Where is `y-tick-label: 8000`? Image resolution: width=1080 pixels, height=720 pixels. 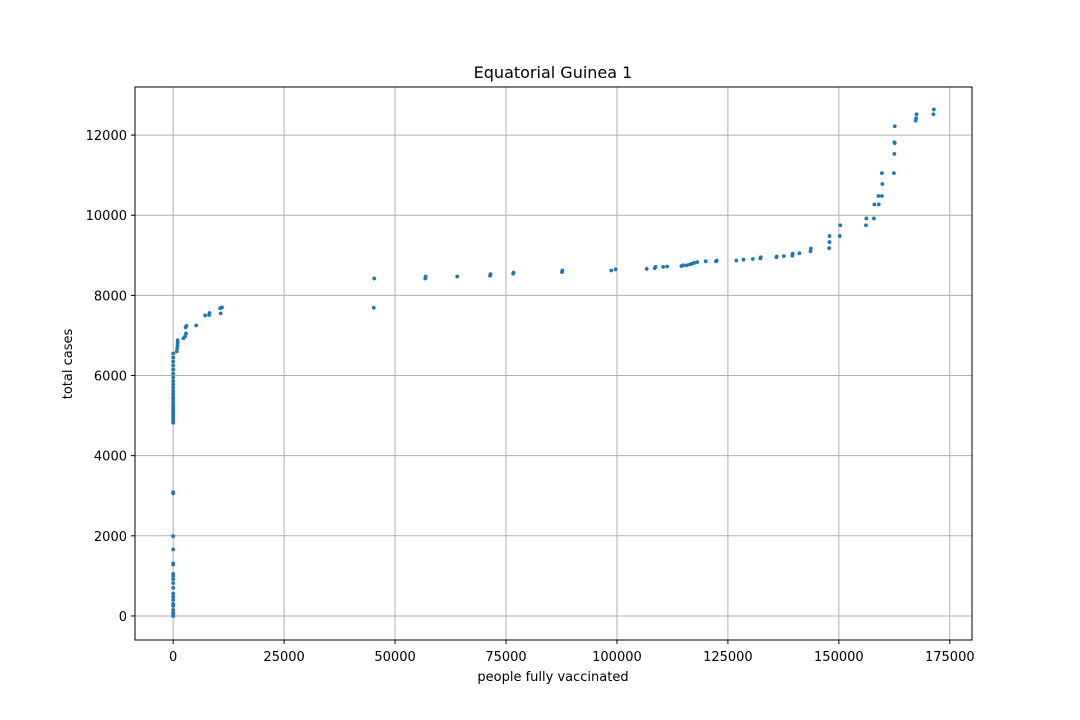
y-tick-label: 8000 is located at coordinates (110, 296).